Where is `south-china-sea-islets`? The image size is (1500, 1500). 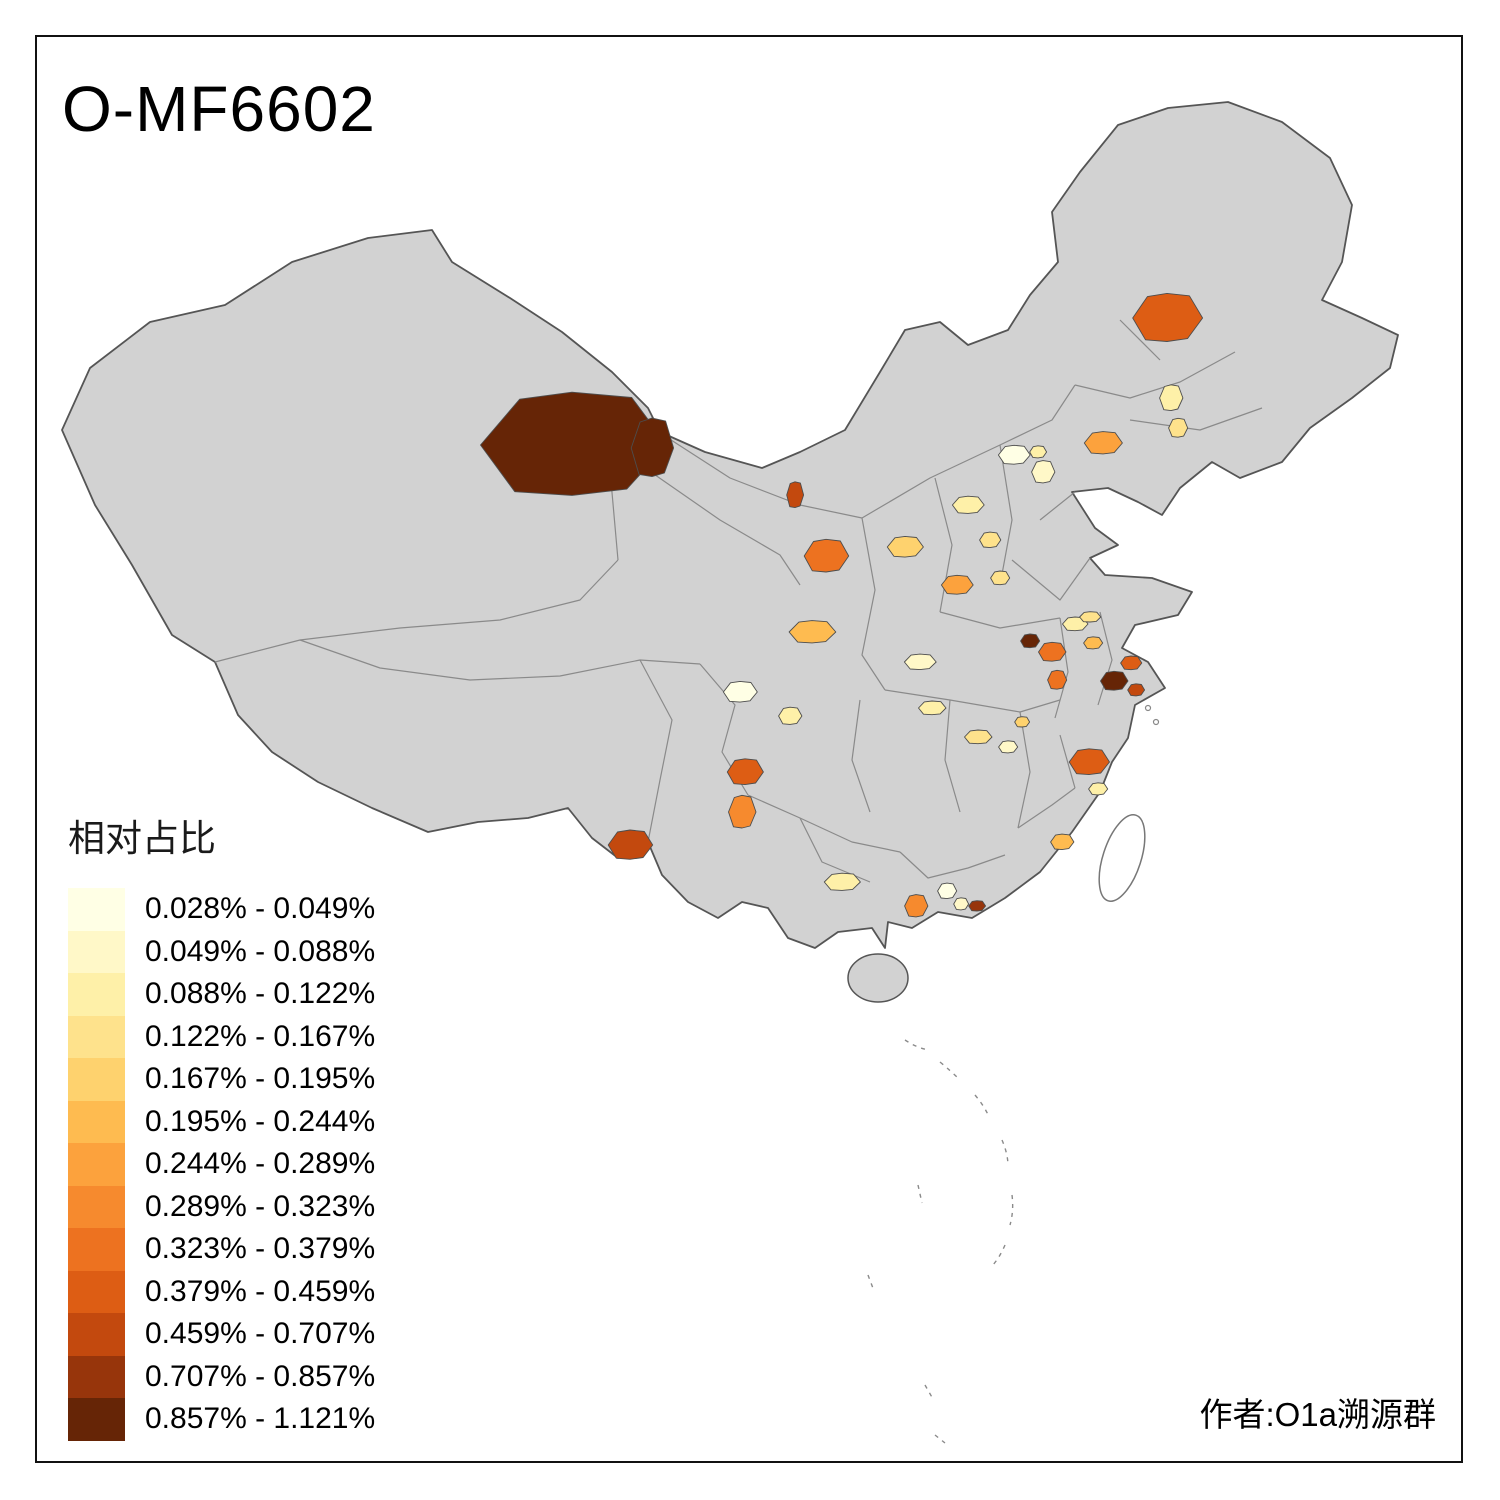
south-china-sea-islets is located at coordinates (940, 1241).